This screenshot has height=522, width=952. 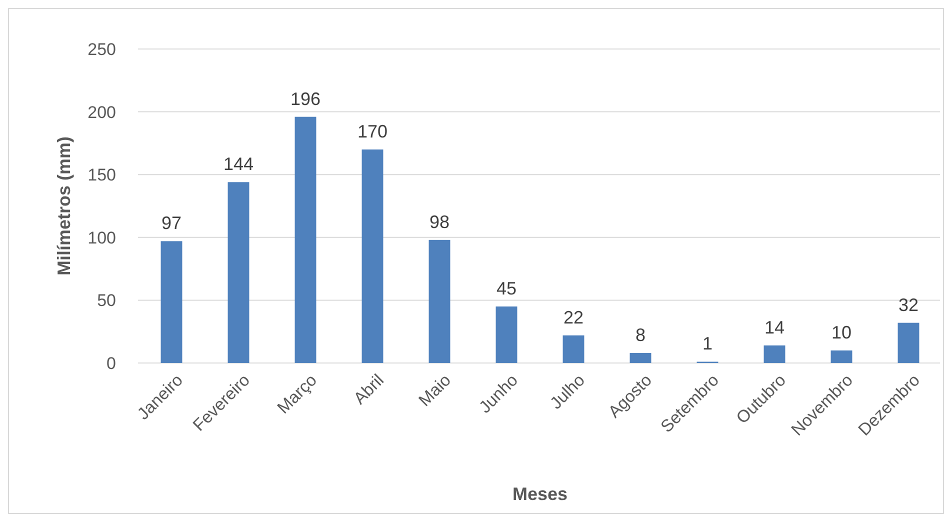 I want to click on y-tick-label: 200, so click(x=102, y=112).